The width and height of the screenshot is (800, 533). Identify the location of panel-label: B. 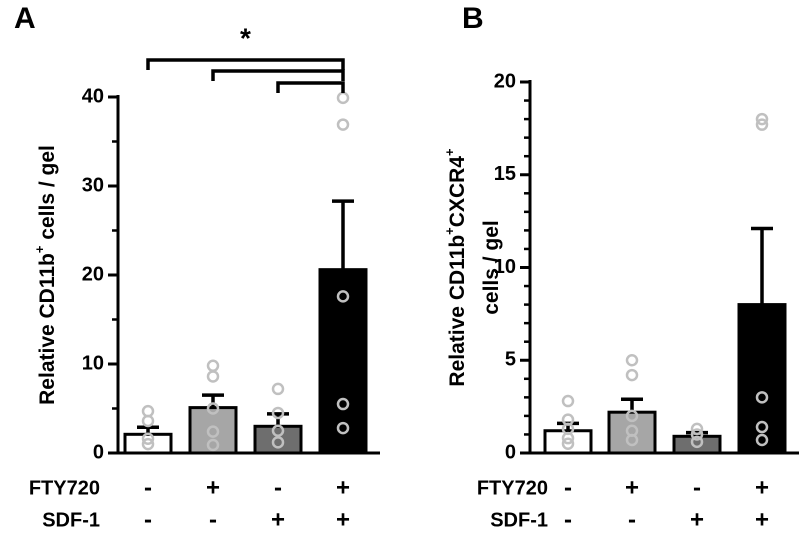
(473, 18).